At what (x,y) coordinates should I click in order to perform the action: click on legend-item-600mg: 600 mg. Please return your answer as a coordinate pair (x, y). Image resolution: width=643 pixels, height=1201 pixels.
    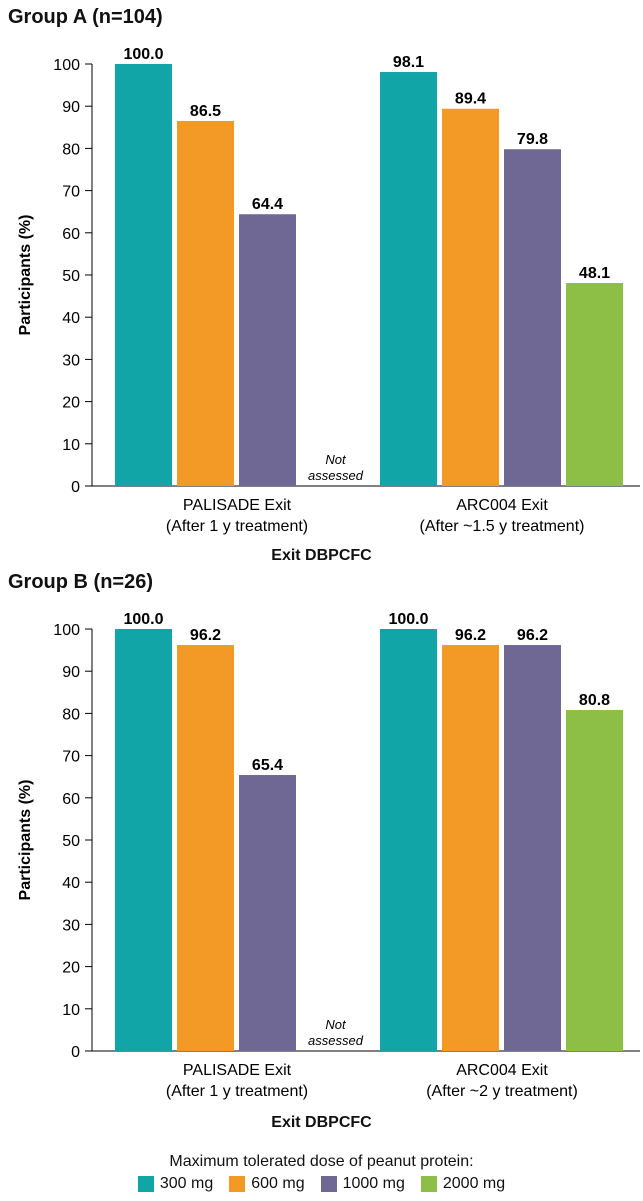
    Looking at the image, I should click on (267, 1184).